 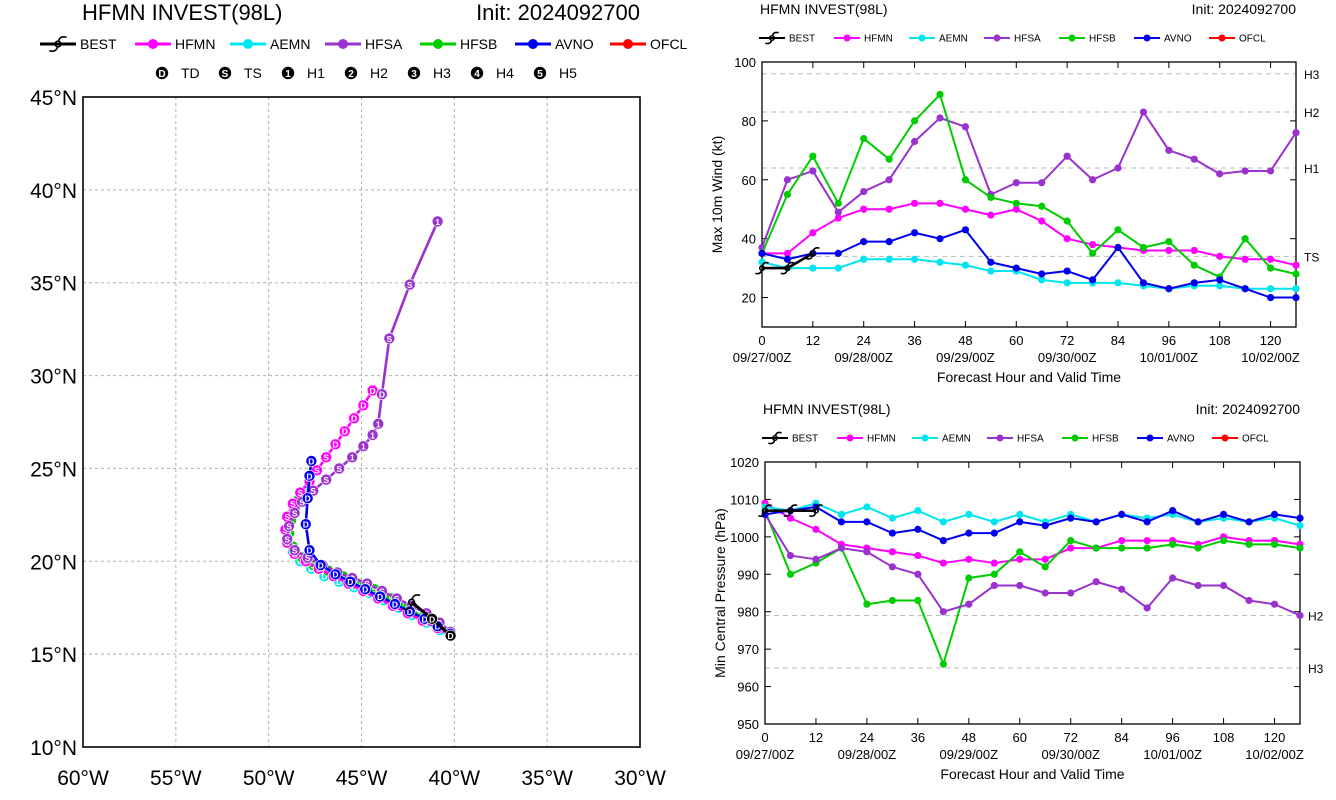 I want to click on category-label: TS, so click(x=1311, y=257).